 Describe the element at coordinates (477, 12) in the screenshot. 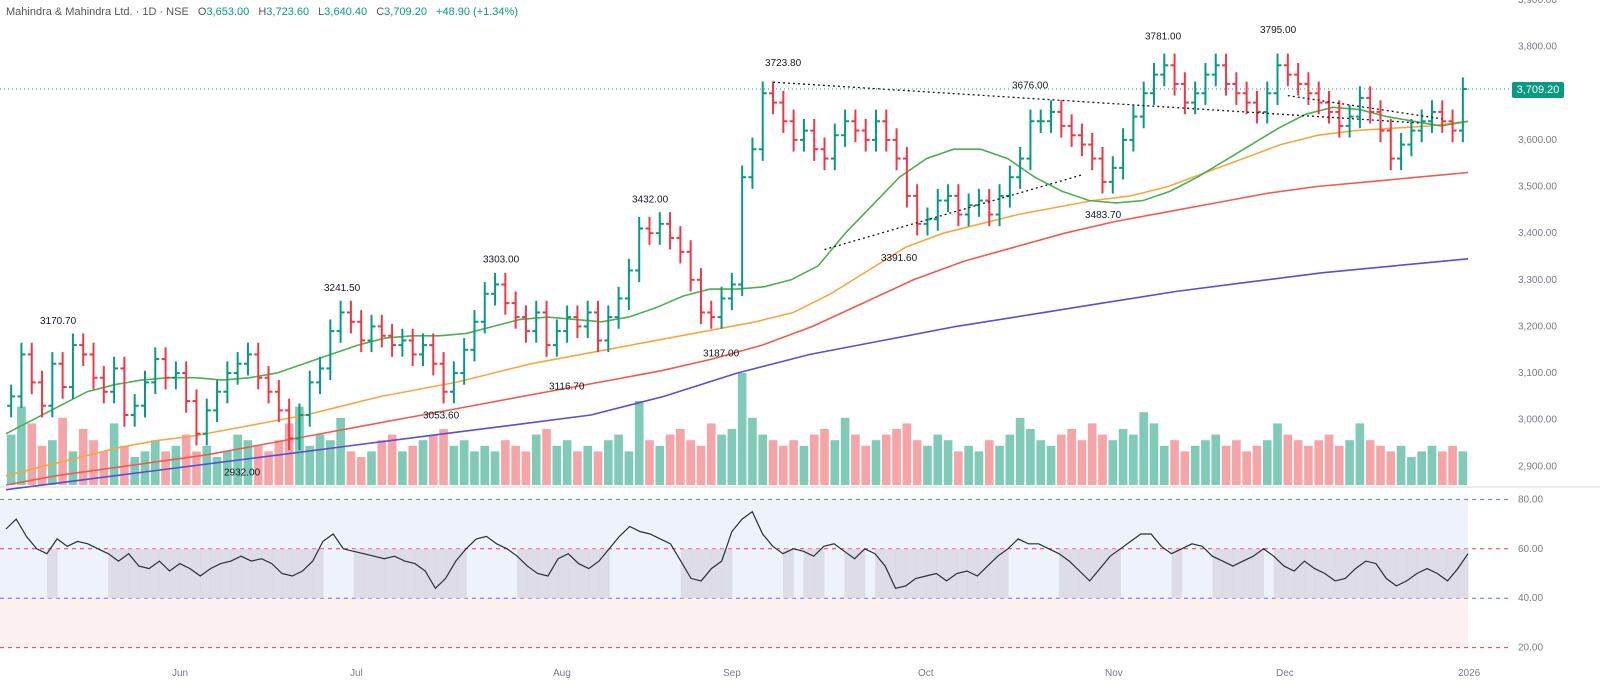

I see `change-value: +48.90 (+1.34%)` at that location.